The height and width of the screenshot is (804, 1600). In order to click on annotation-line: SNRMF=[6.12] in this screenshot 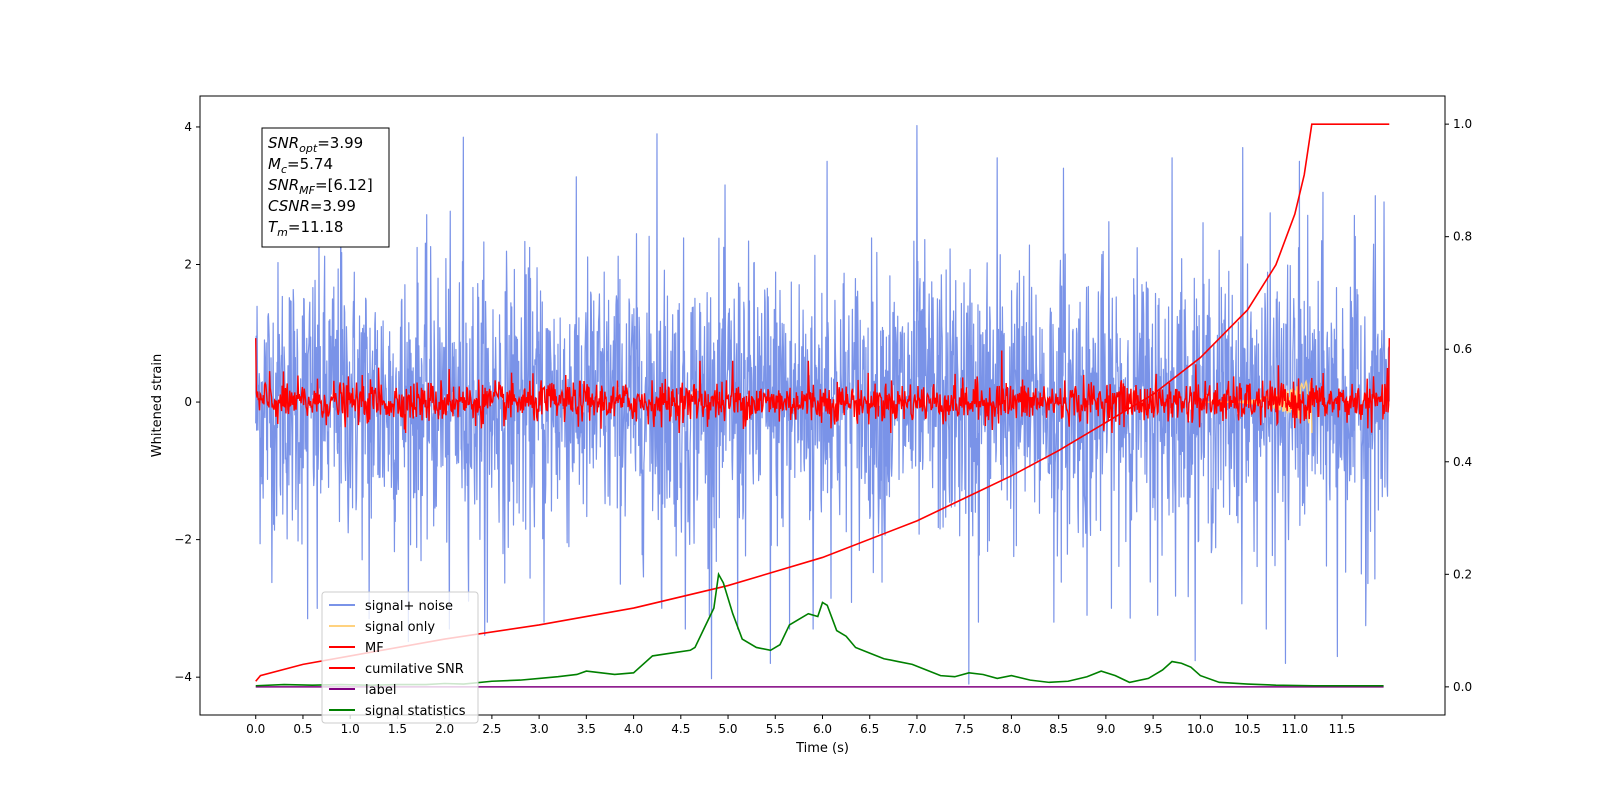, I will do `click(320, 186)`.